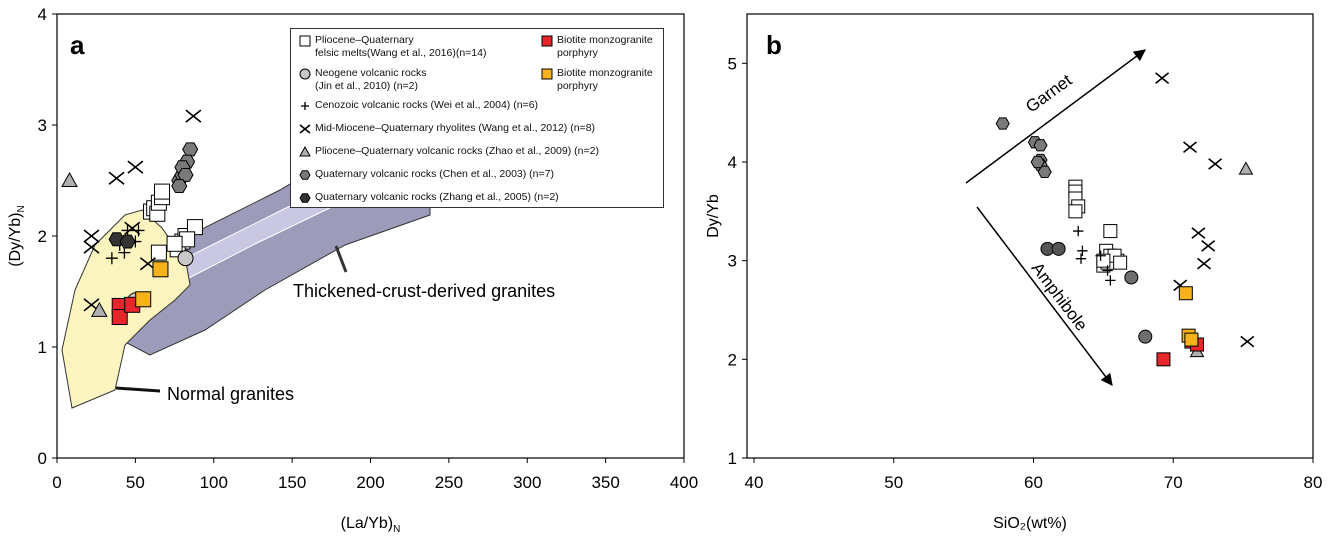 The width and height of the screenshot is (1331, 539). What do you see at coordinates (1048, 93) in the screenshot?
I see `annotation: Garnet` at bounding box center [1048, 93].